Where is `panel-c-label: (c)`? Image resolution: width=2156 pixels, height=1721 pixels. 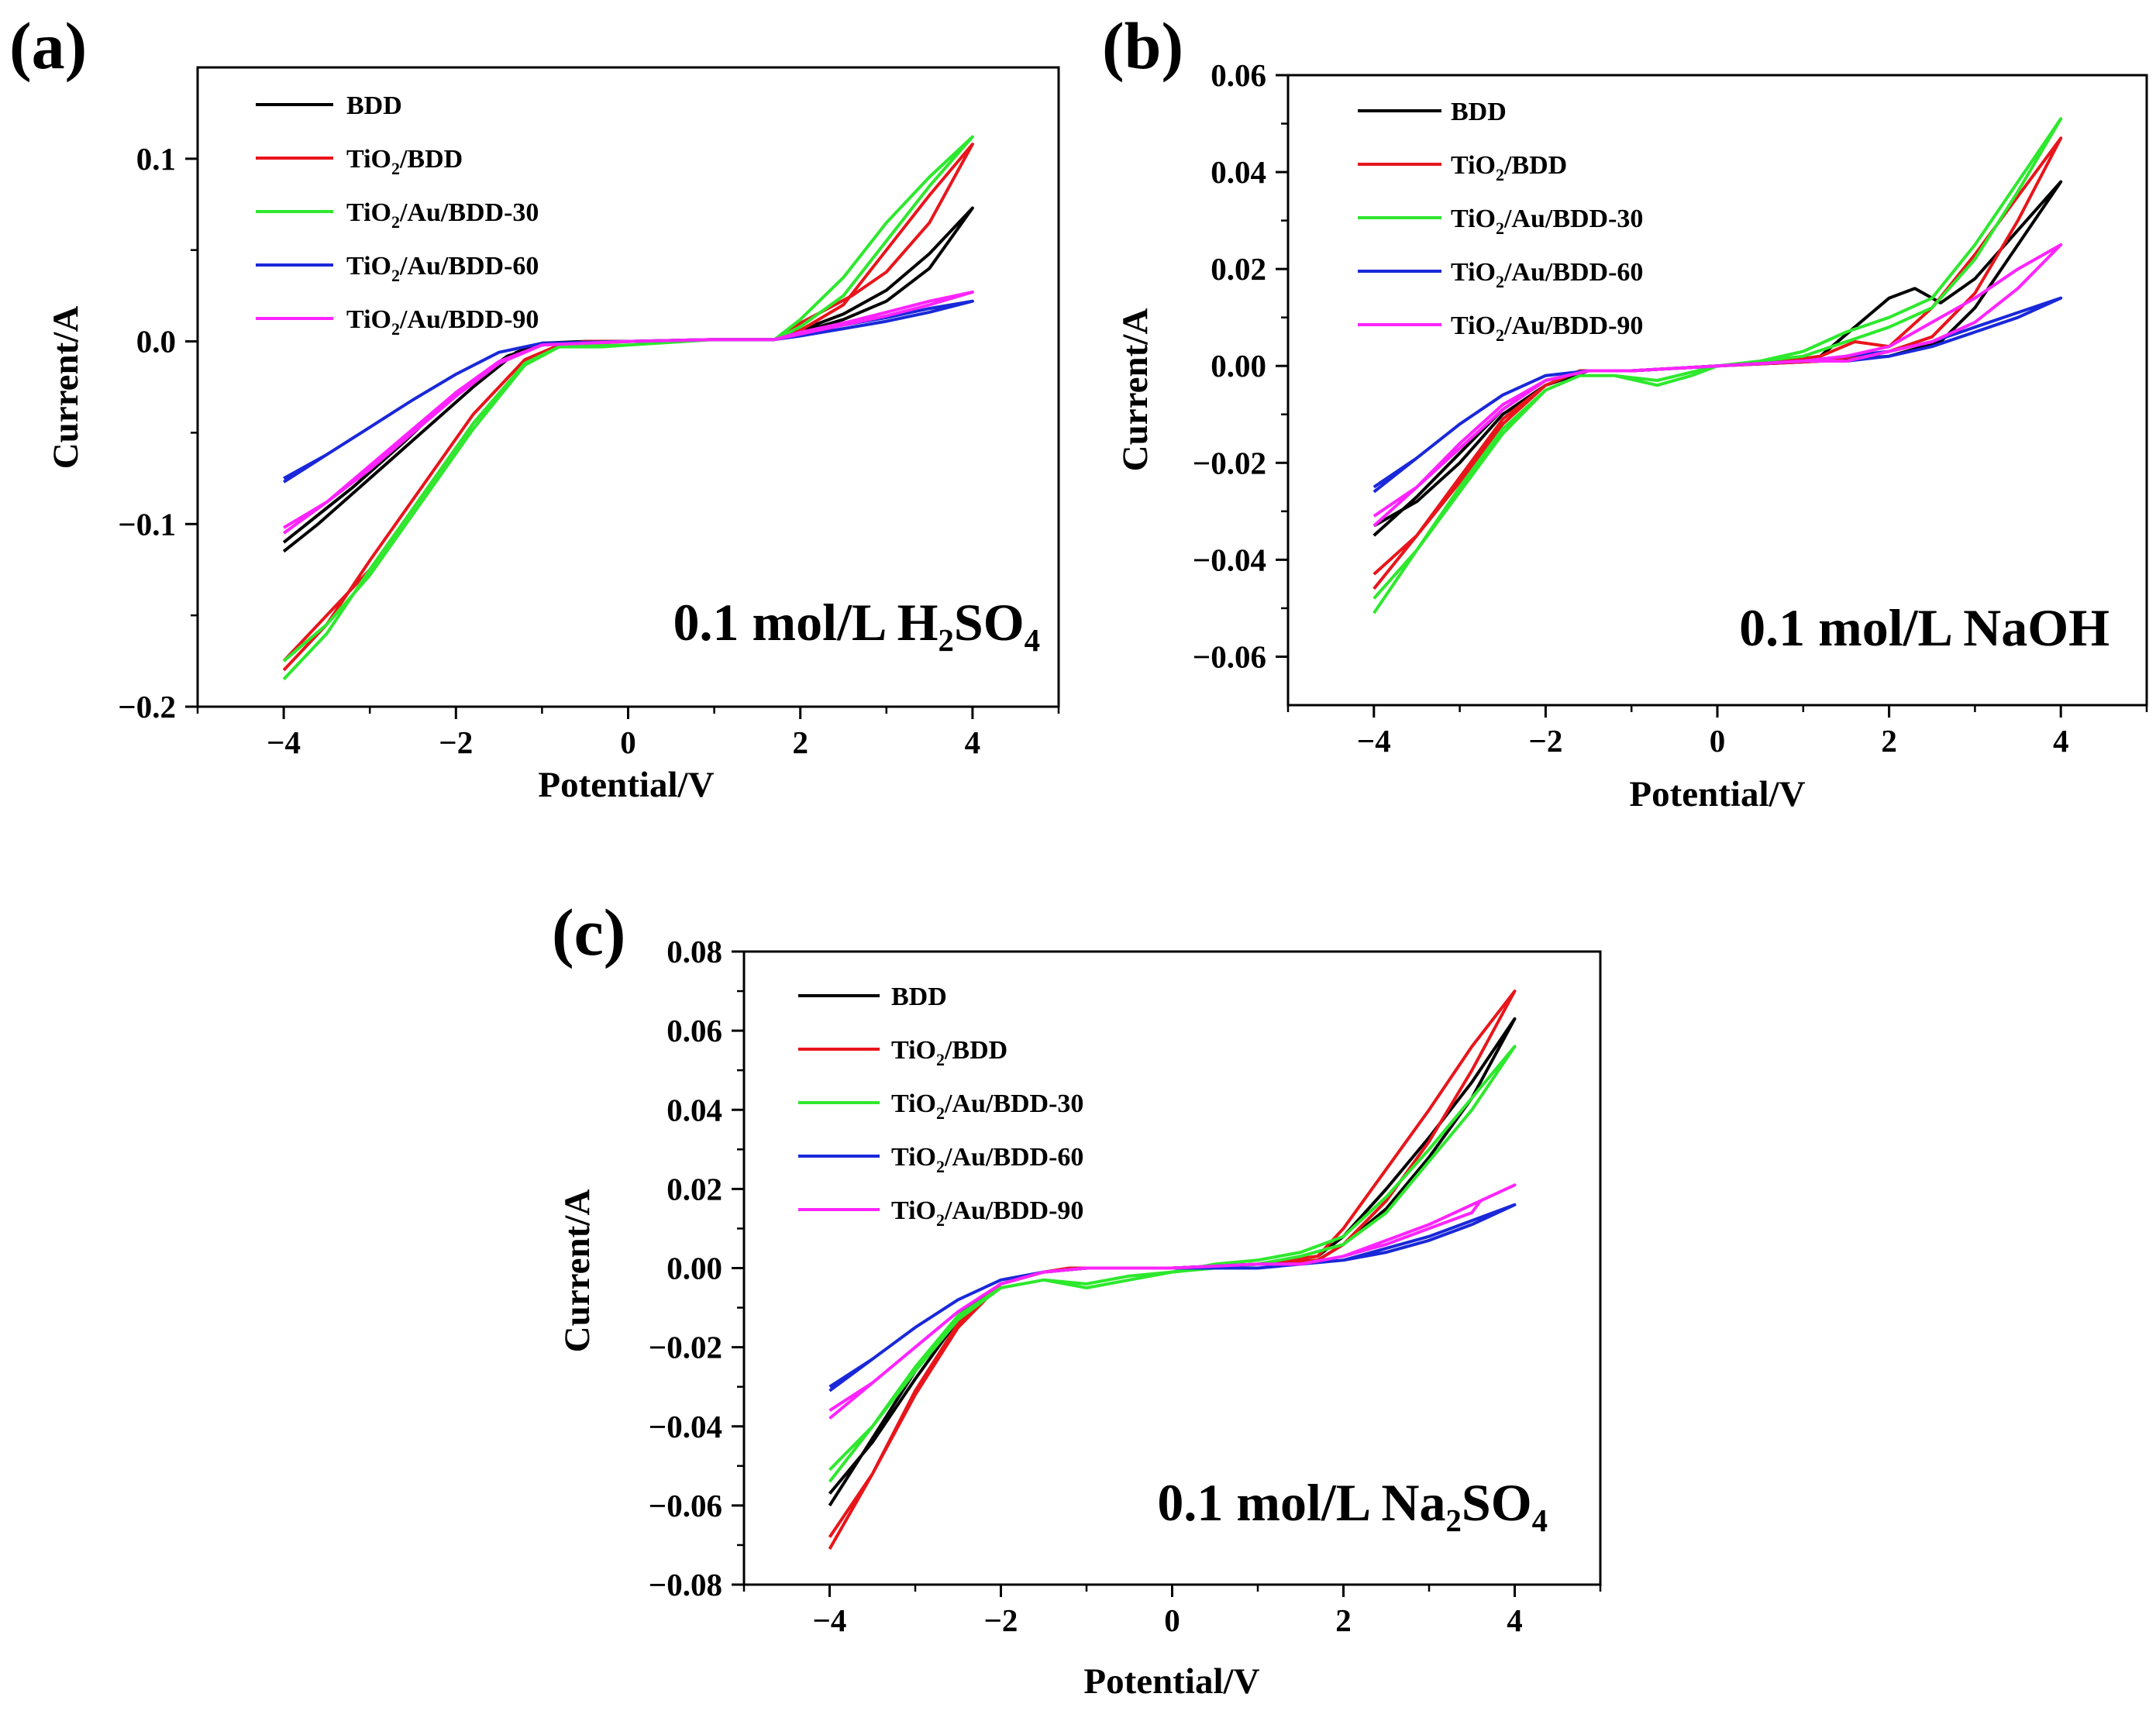
panel-c-label: (c) is located at coordinates (588, 932).